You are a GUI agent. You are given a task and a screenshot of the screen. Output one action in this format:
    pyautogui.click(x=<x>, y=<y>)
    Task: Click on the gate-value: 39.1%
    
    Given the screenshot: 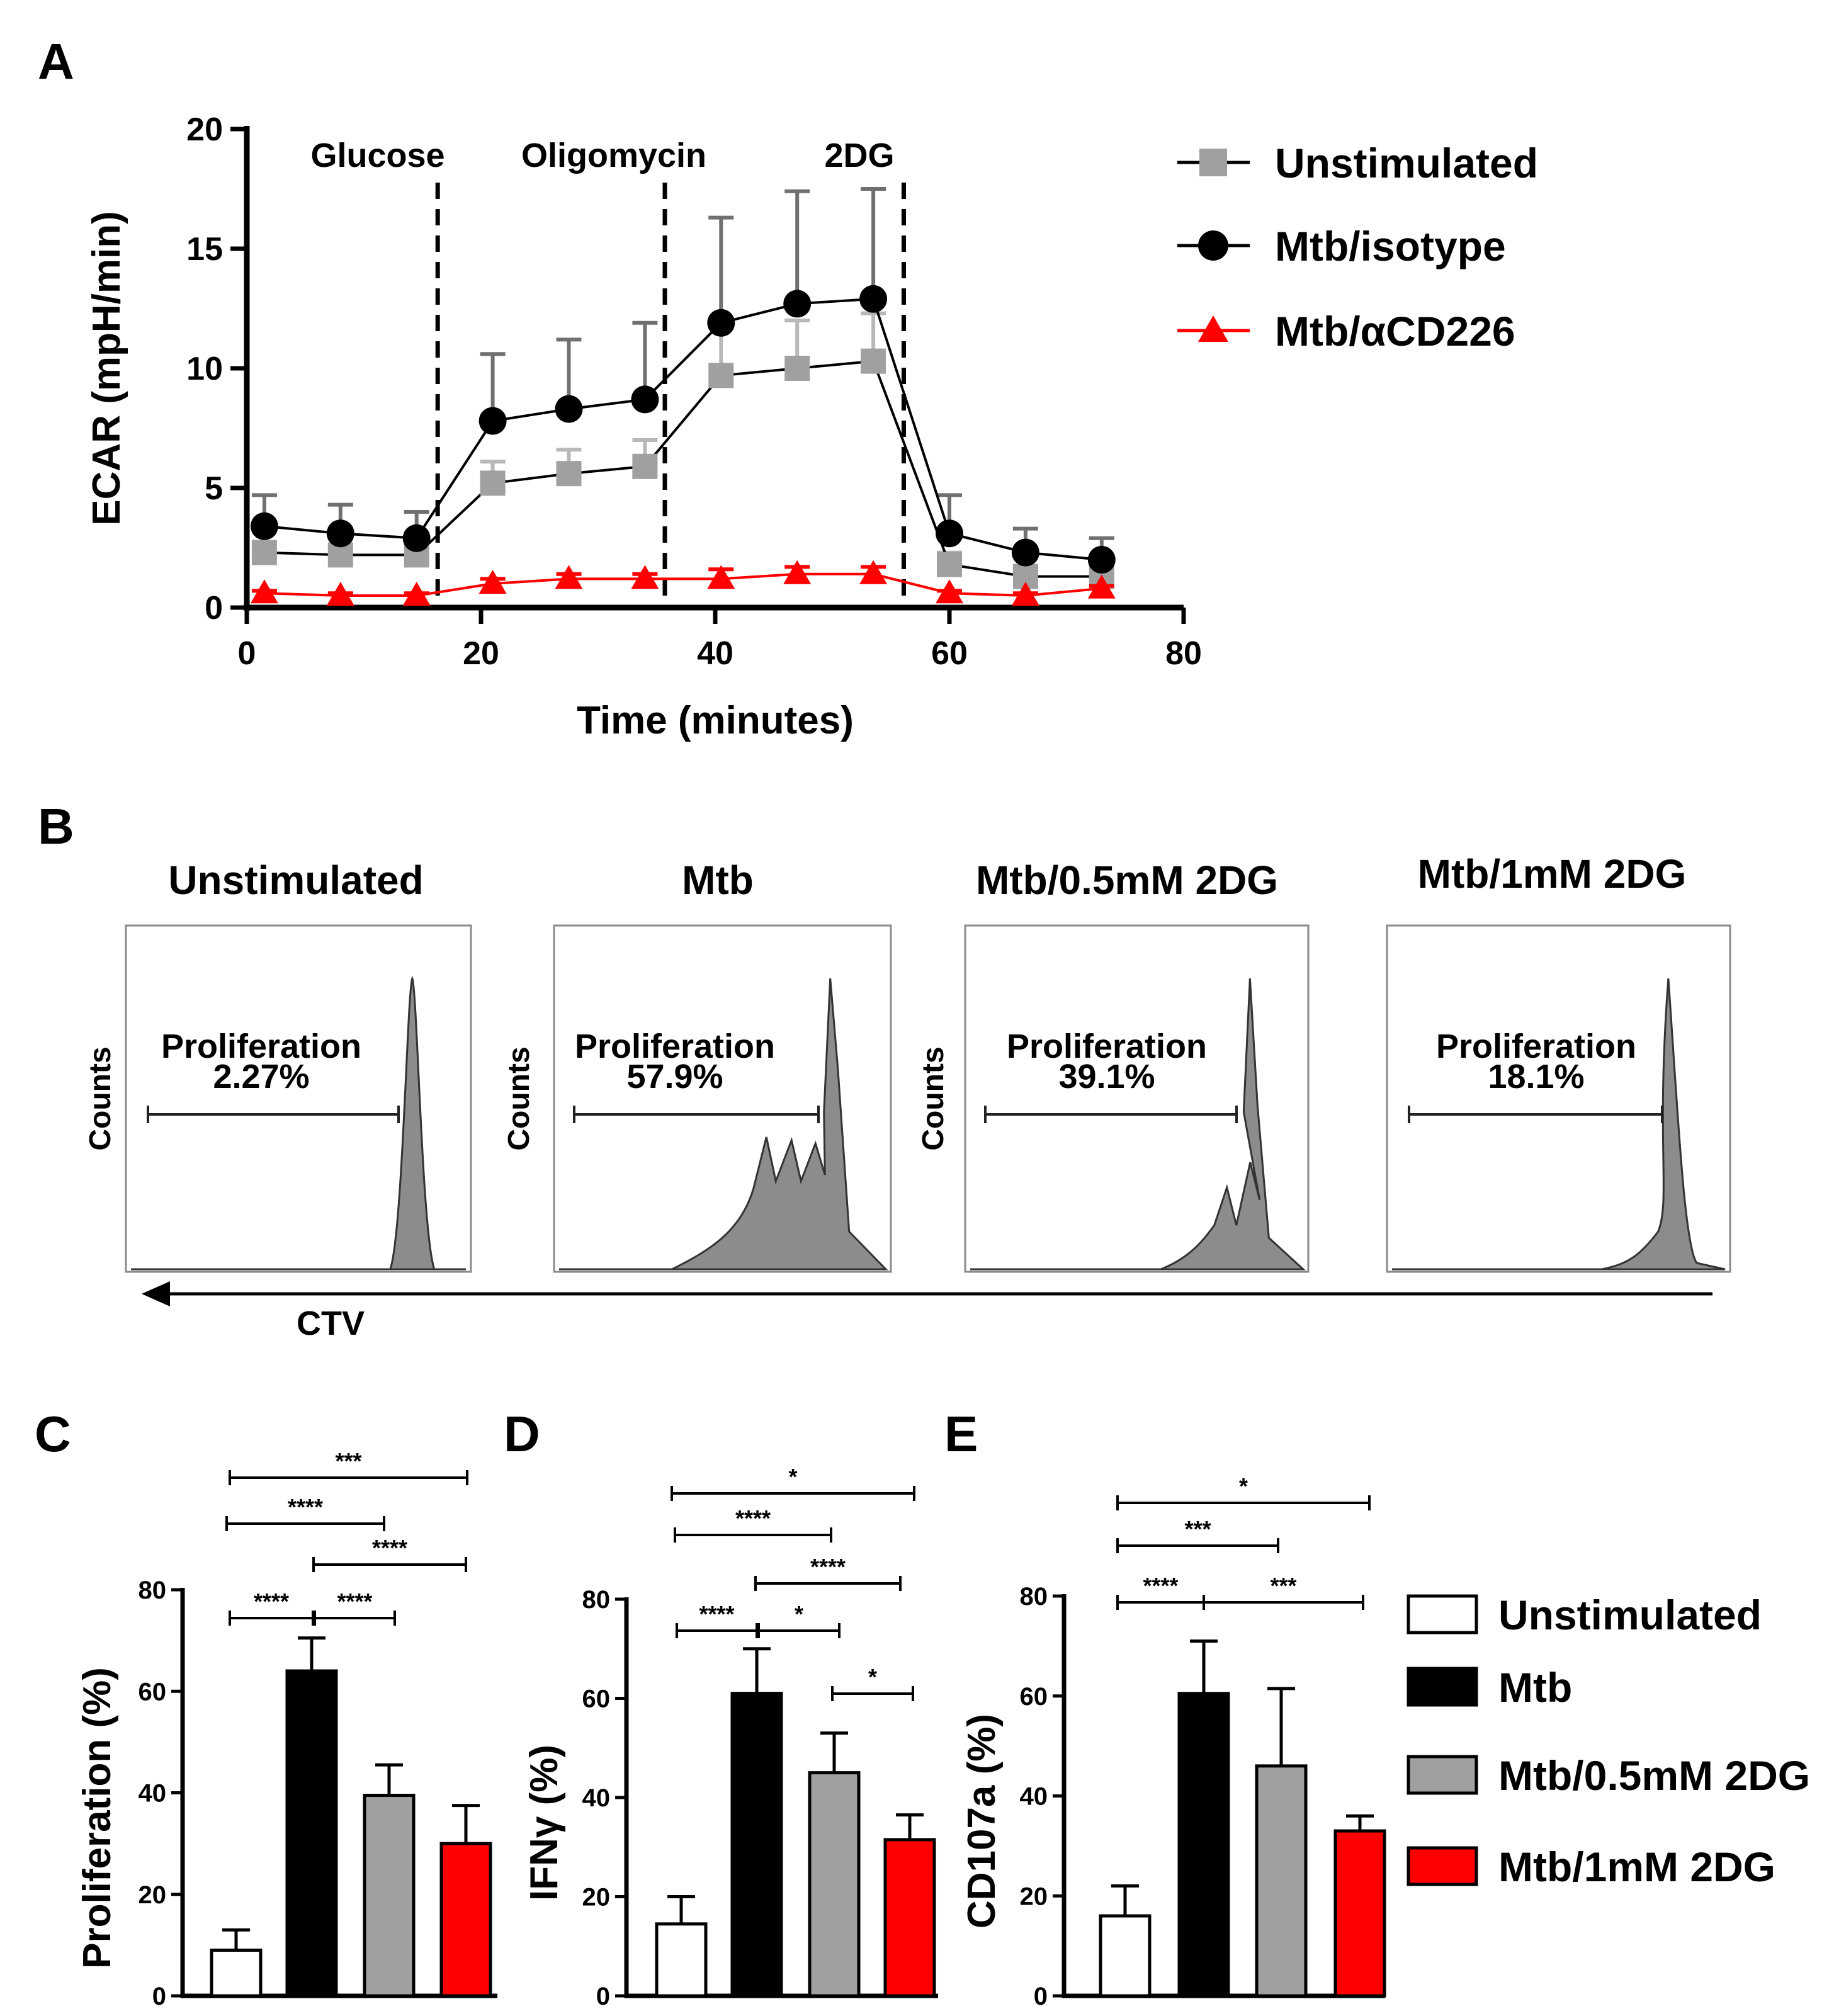 What is the action you would take?
    pyautogui.click(x=1106, y=1077)
    